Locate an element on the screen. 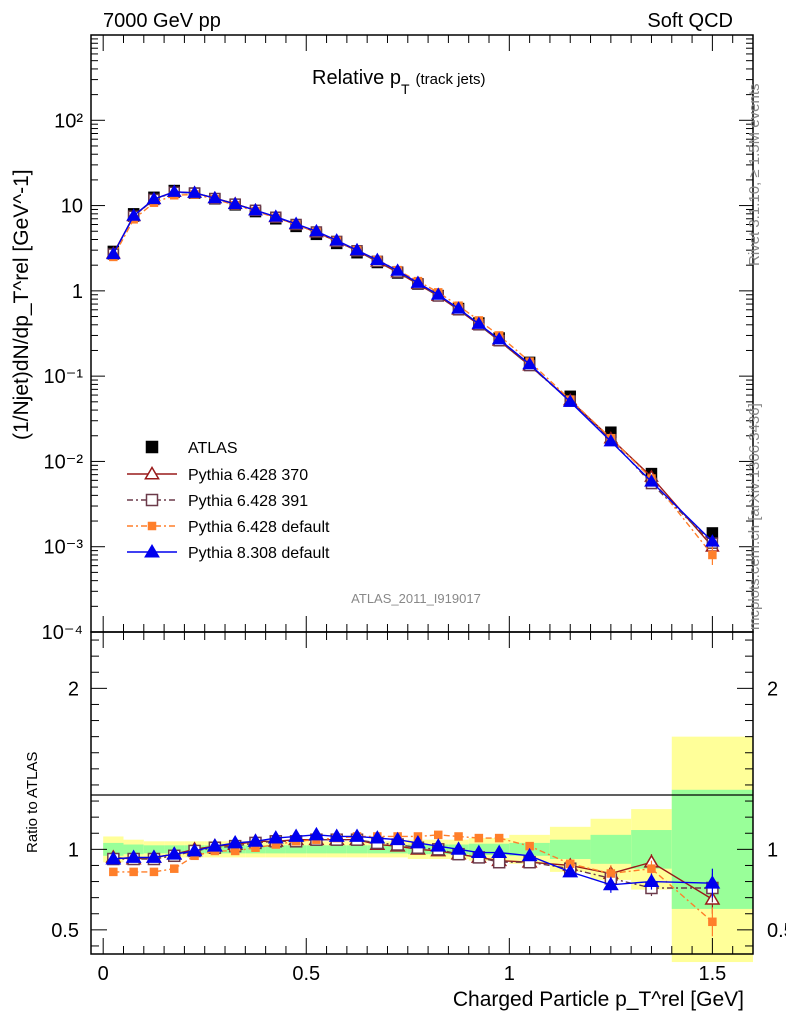 The width and height of the screenshot is (786, 1024). ratio-y-axis-label: Ratio to ATLAS is located at coordinates (32, 802).